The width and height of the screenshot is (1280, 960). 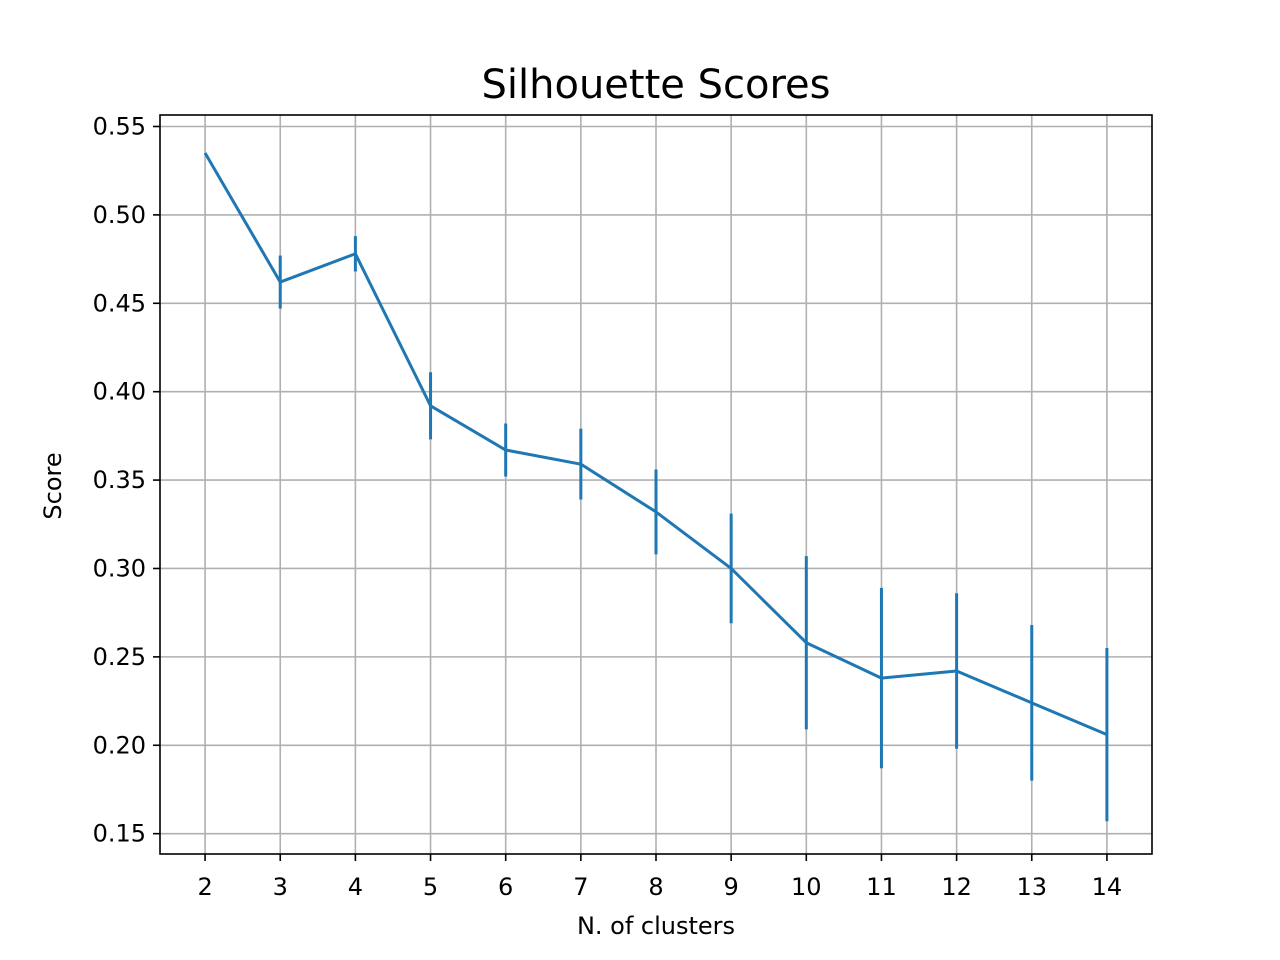 What do you see at coordinates (731, 887) in the screenshot?
I see `x-tick-label: 9` at bounding box center [731, 887].